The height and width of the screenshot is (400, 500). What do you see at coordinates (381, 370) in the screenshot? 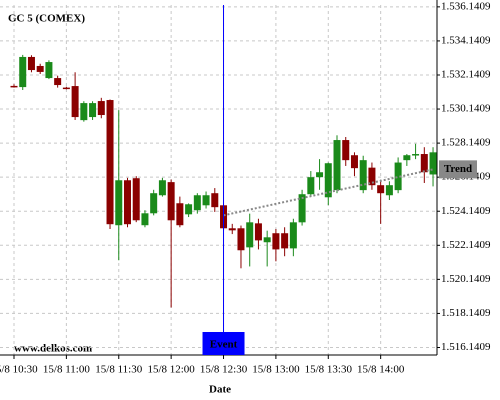
I see `x-tick-label: 15/8 14:00` at bounding box center [381, 370].